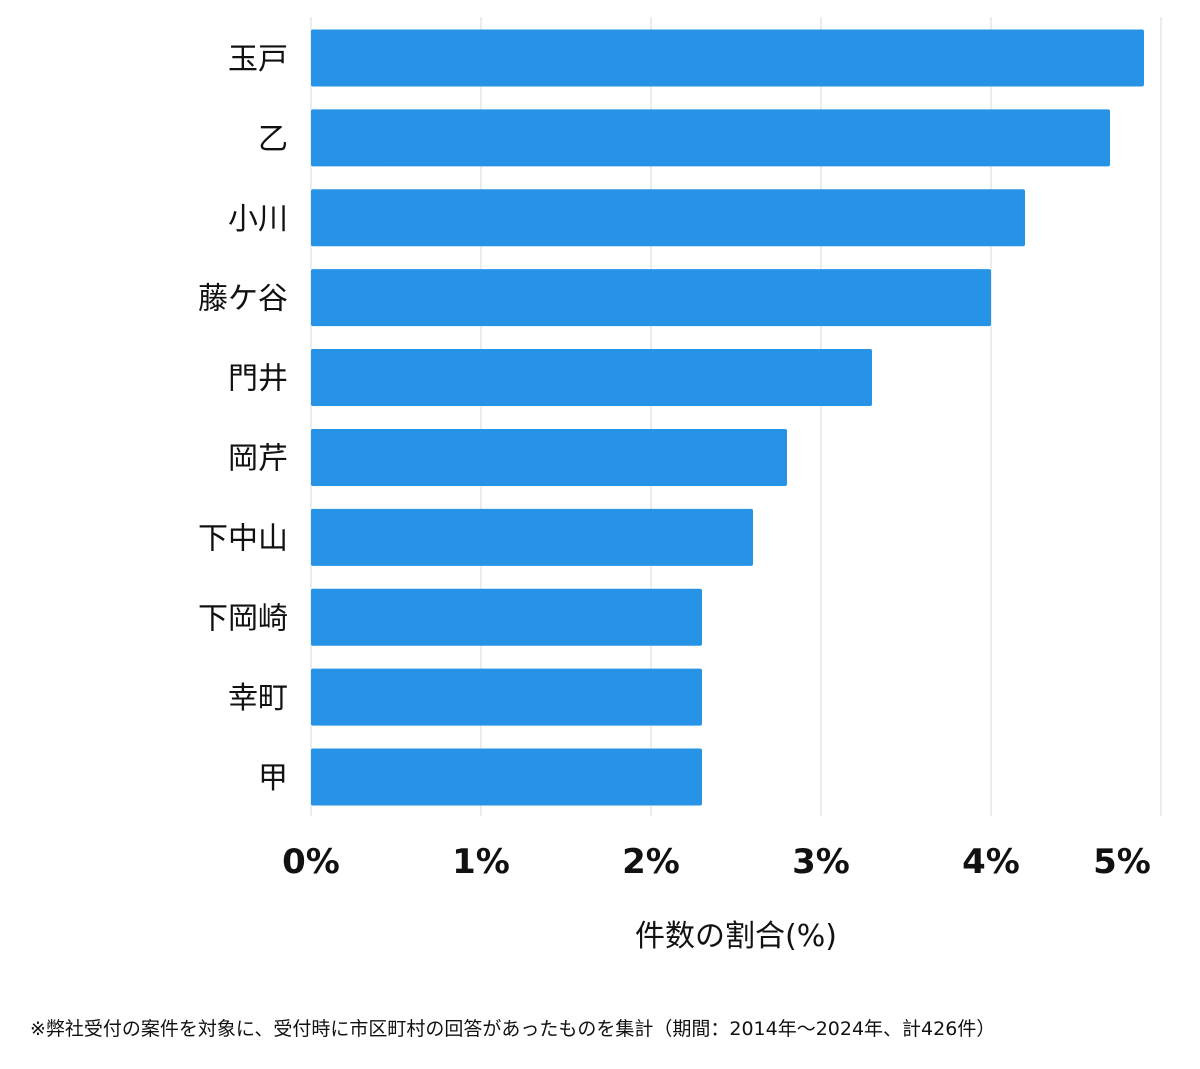 Image resolution: width=1200 pixels, height=1069 pixels. Describe the element at coordinates (258, 219) in the screenshot. I see `category-label: 小川` at that location.